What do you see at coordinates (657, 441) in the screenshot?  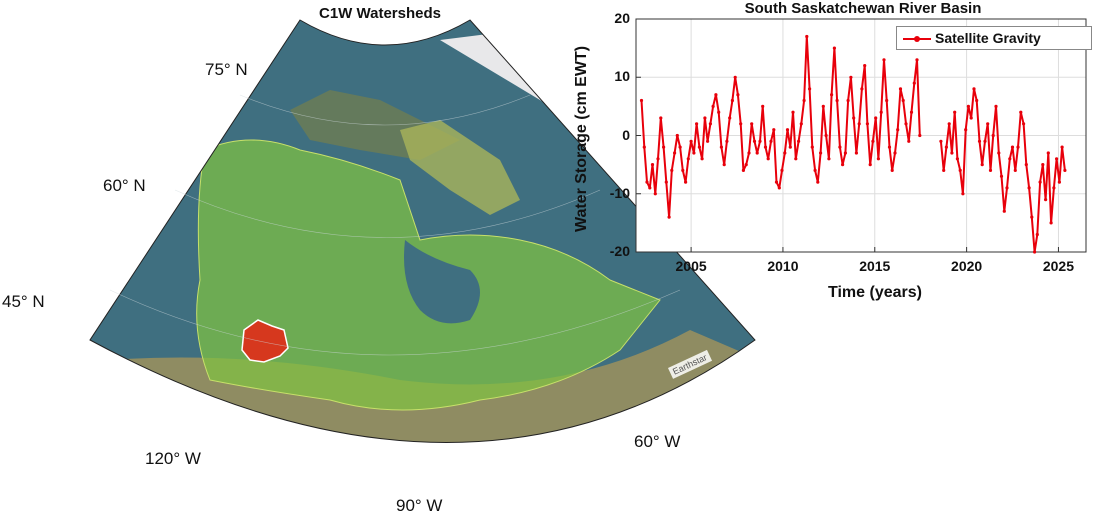 I see `lon-label-60: 60° W` at bounding box center [657, 441].